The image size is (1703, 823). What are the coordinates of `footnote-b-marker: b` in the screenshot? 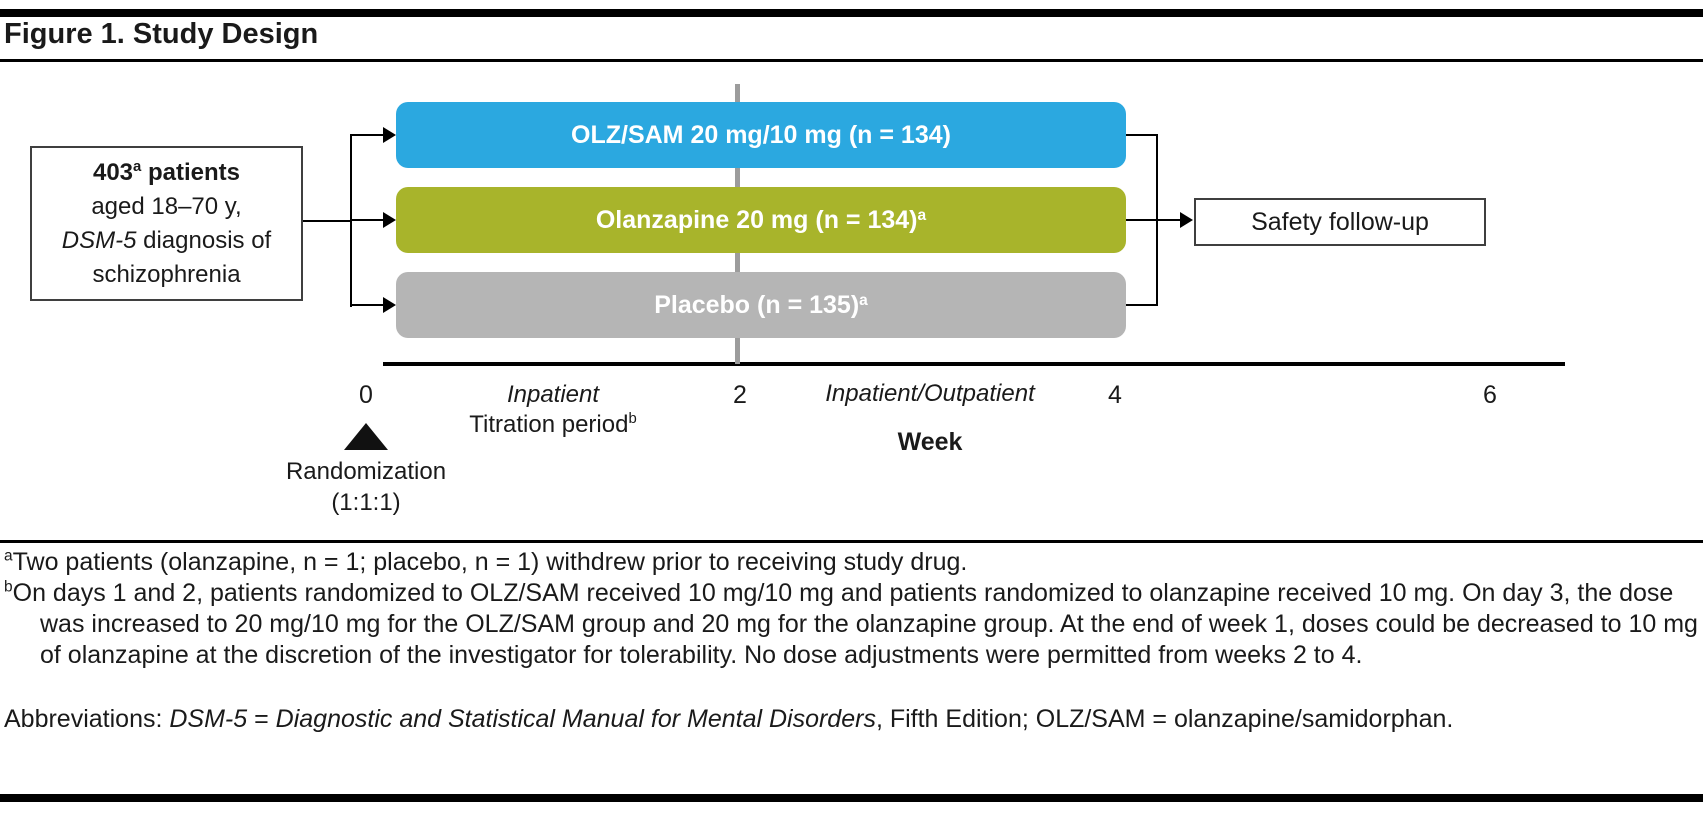 It's located at (8, 587).